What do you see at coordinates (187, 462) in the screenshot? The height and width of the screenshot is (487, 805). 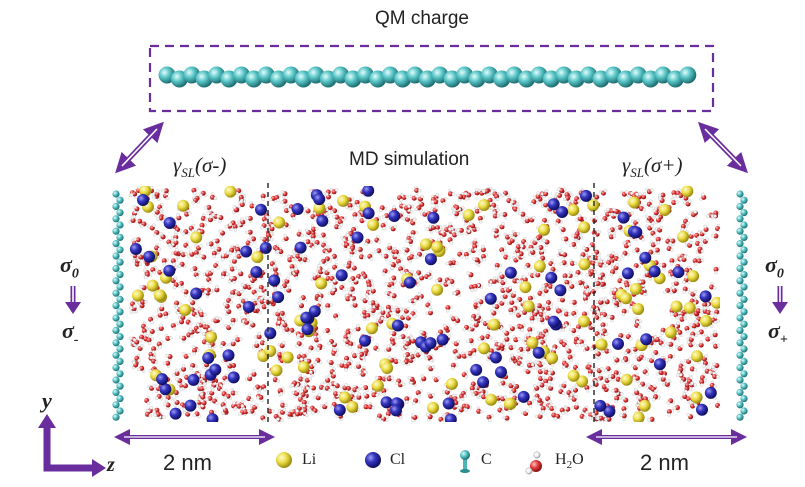 I see `scale-label-left: 2 nm` at bounding box center [187, 462].